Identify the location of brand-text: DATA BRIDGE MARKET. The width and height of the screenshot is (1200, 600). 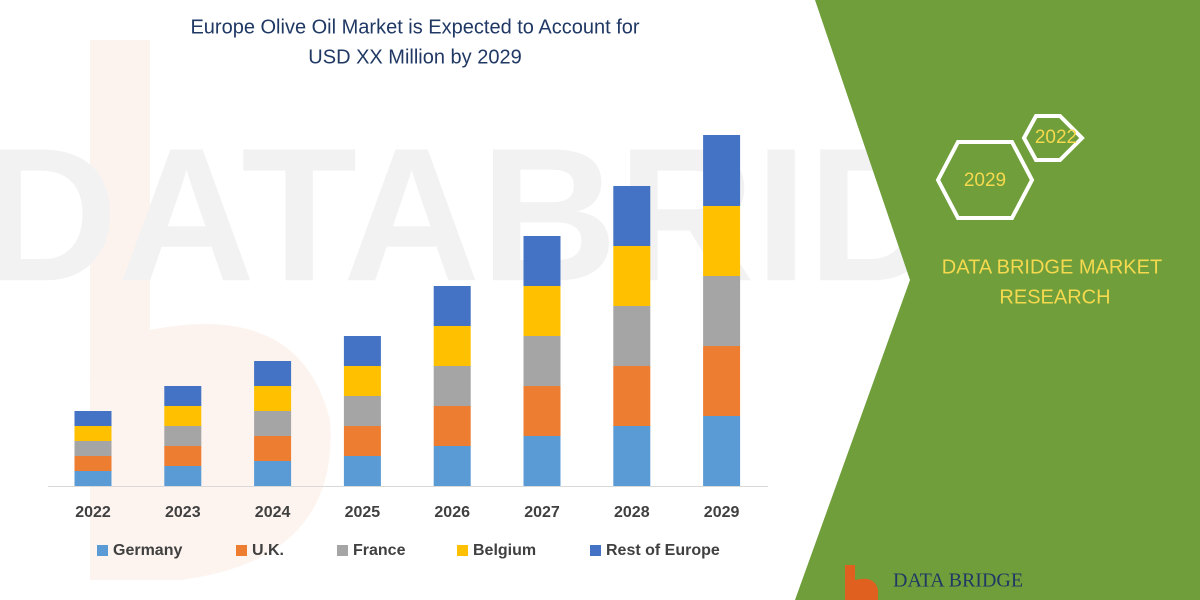
(1052, 267).